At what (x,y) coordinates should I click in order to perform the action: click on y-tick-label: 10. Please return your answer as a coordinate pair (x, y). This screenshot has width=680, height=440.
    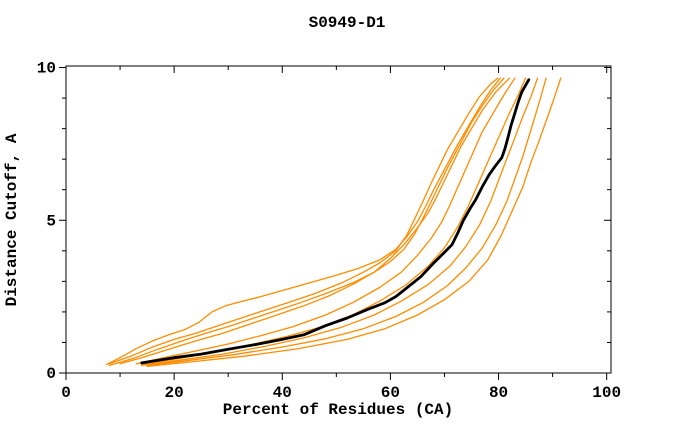
    Looking at the image, I should click on (46, 69).